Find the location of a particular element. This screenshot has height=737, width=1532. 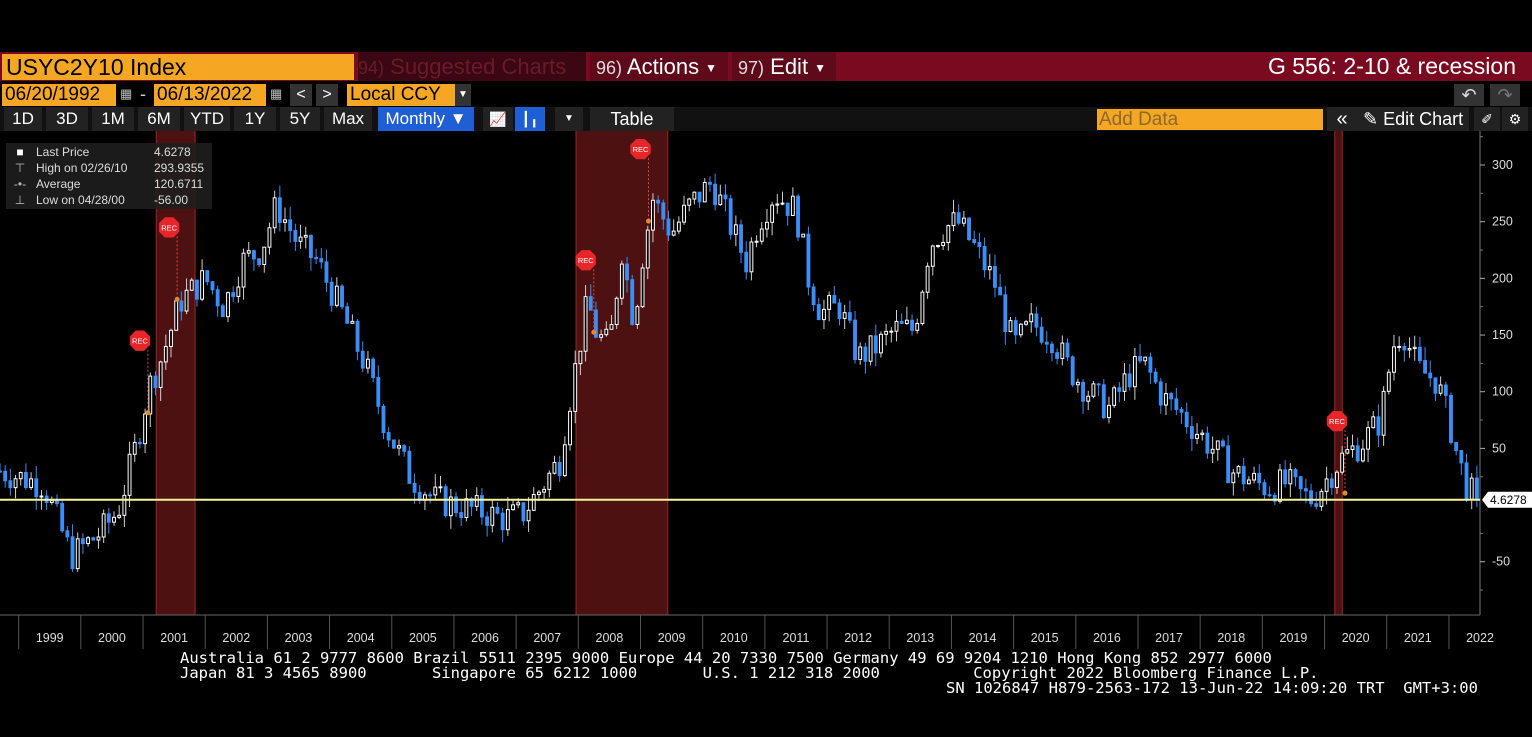

y-tick-label: -50 is located at coordinates (1501, 562).